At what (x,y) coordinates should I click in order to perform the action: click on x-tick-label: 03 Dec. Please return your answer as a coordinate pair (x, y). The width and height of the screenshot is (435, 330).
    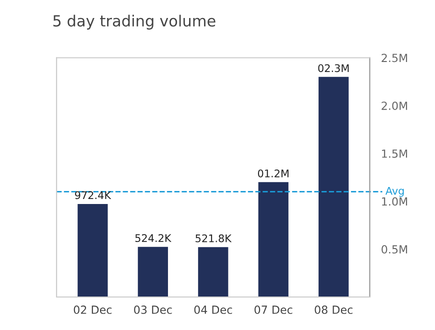
    Looking at the image, I should click on (153, 310).